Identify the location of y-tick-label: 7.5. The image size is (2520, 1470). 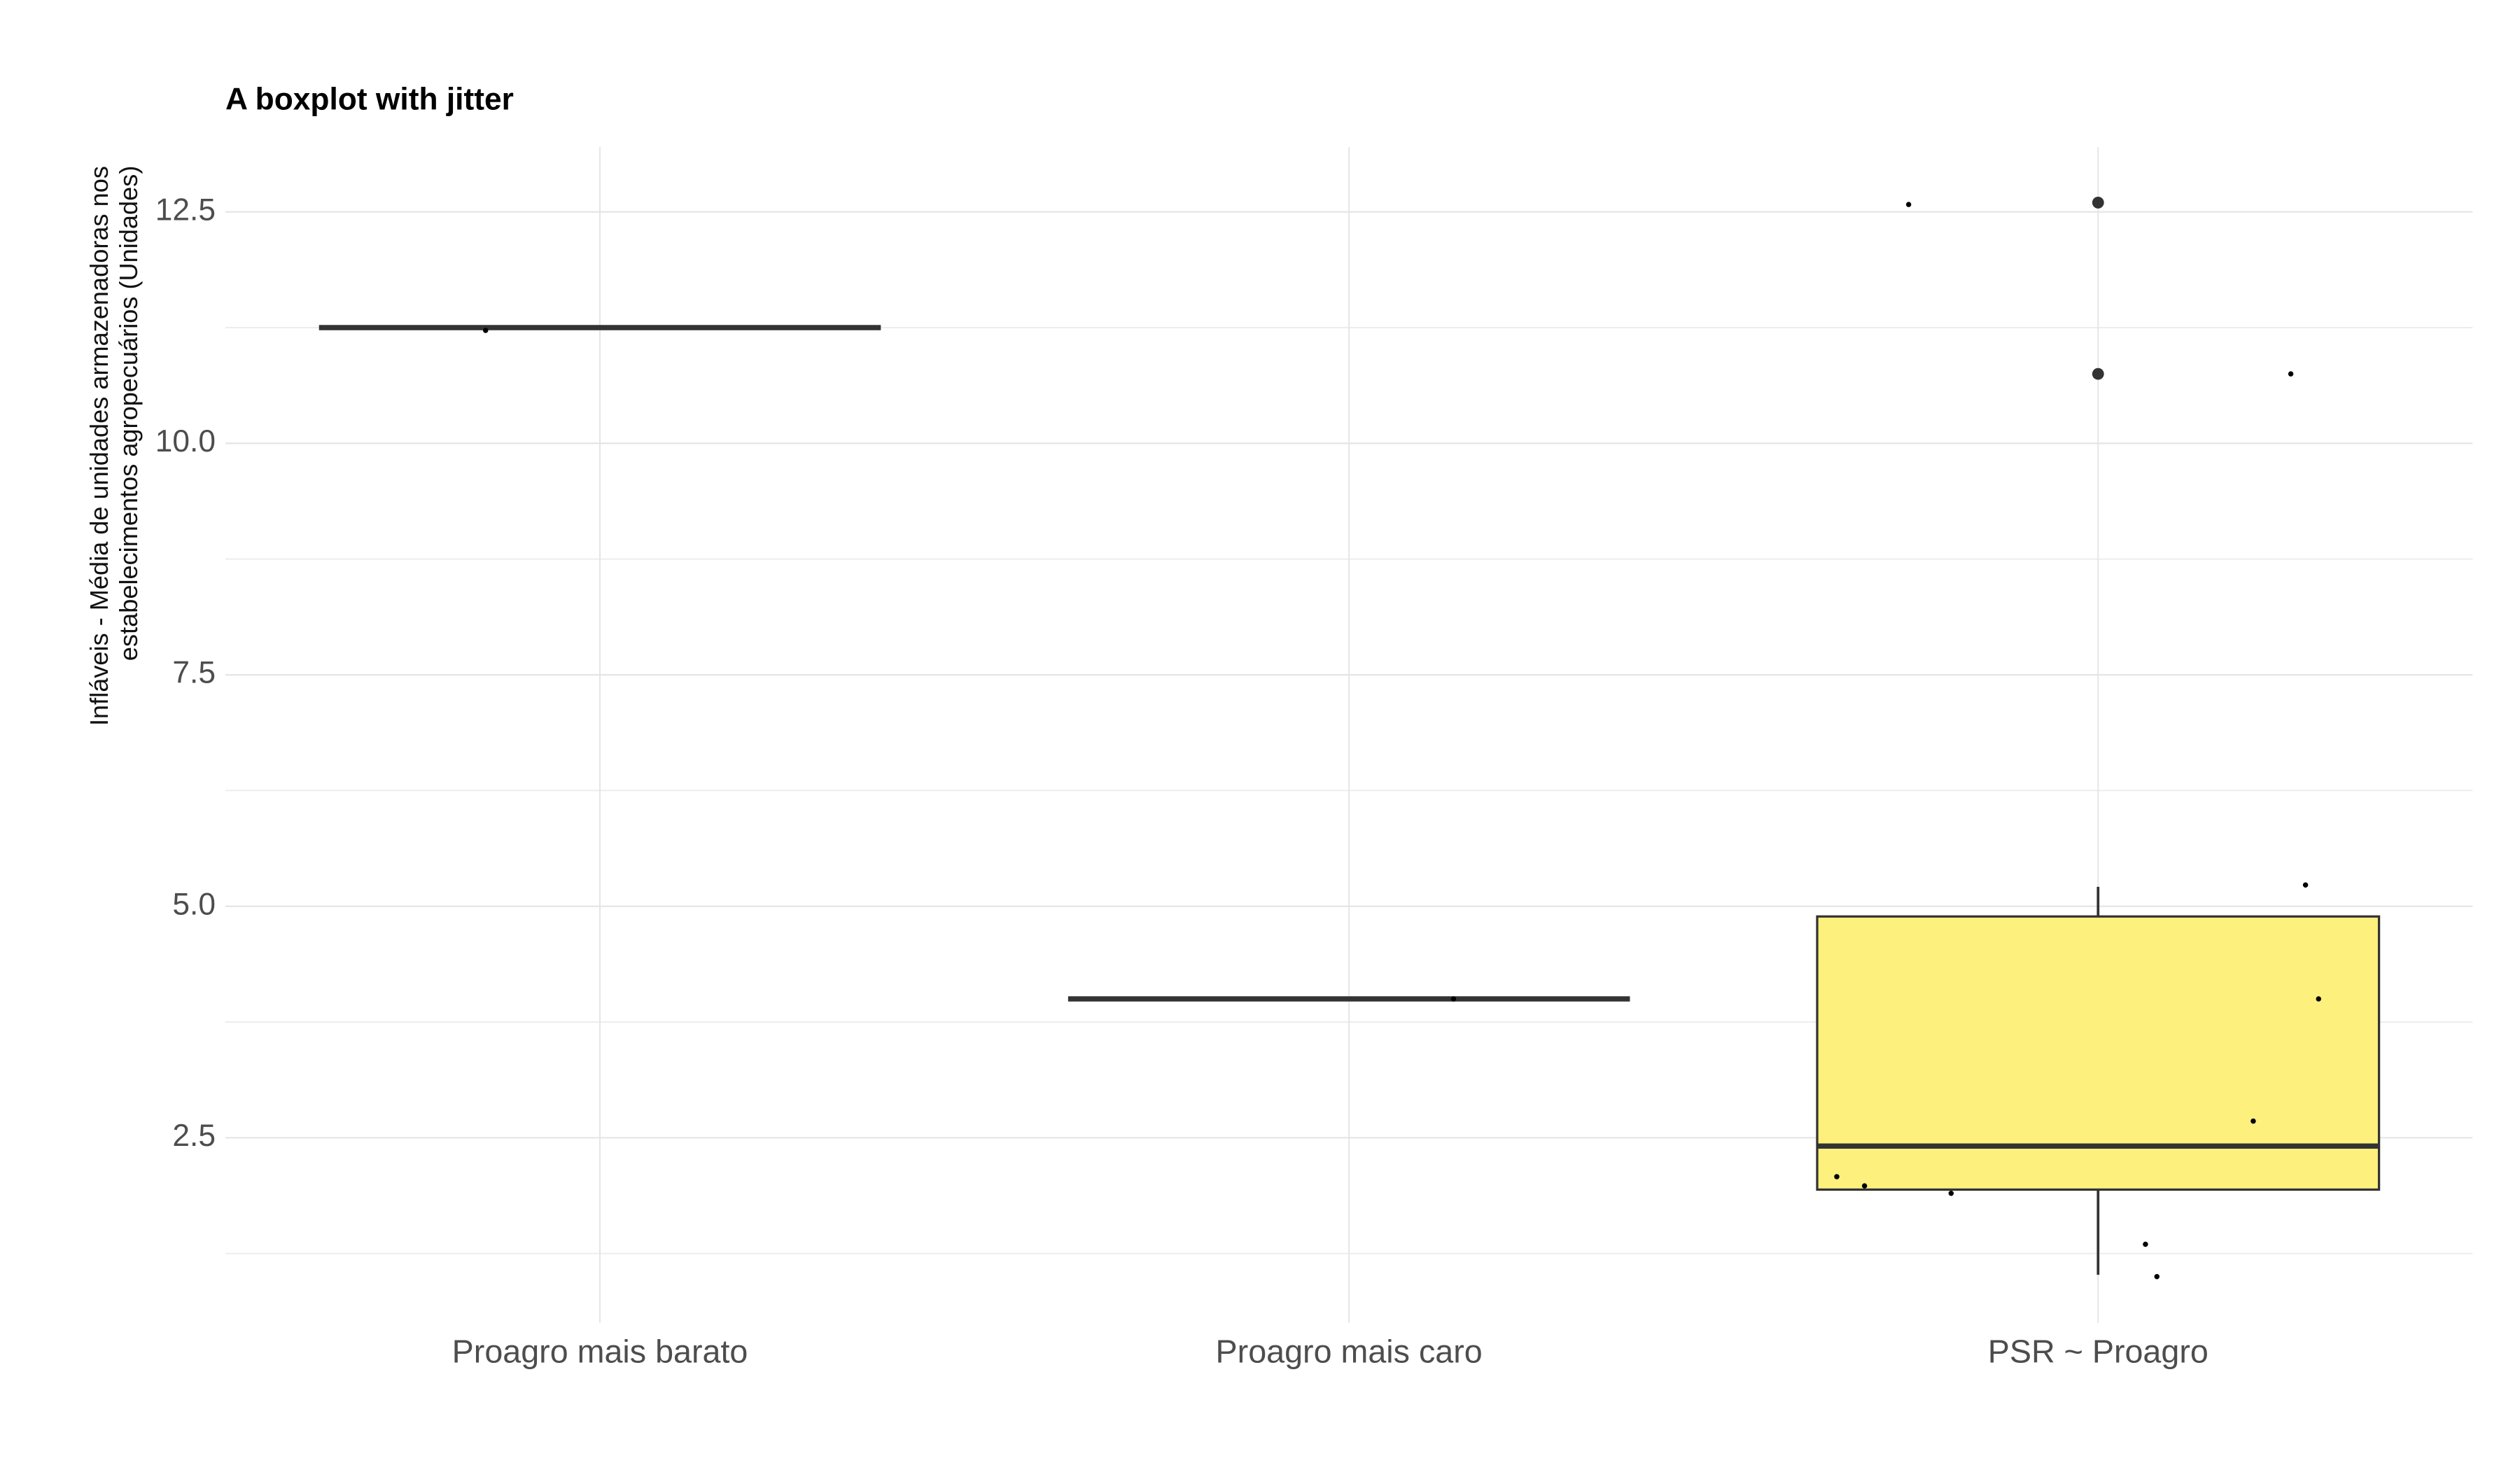
(194, 673).